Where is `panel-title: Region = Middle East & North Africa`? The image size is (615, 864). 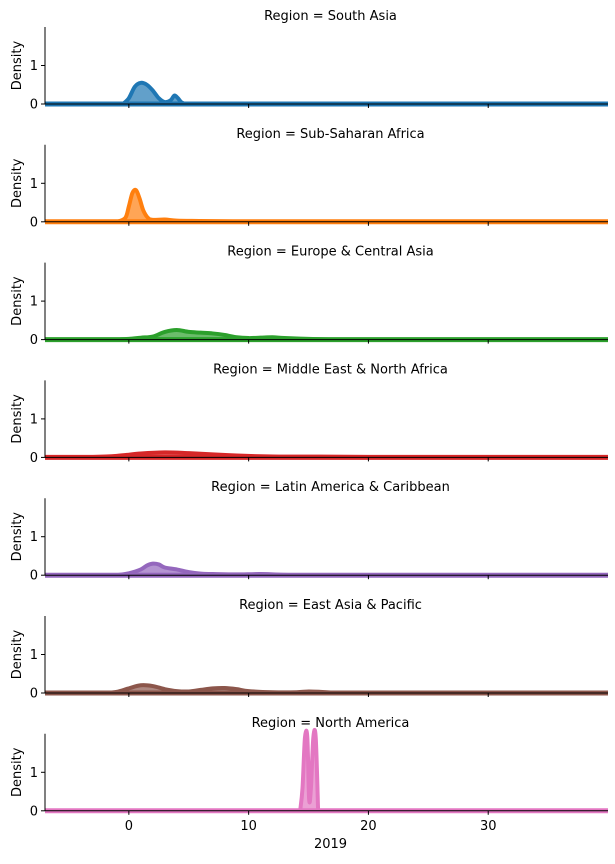 panel-title: Region = Middle East & North Africa is located at coordinates (330, 369).